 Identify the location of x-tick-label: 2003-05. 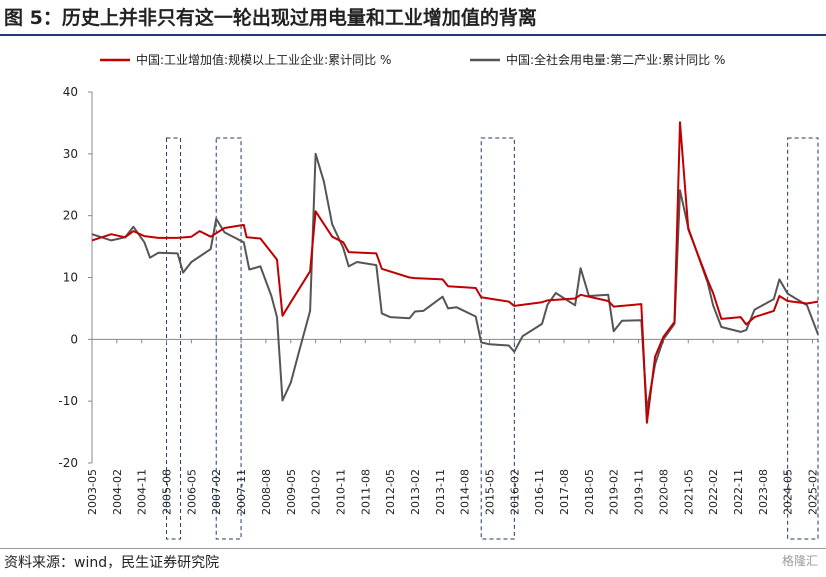
(92, 492).